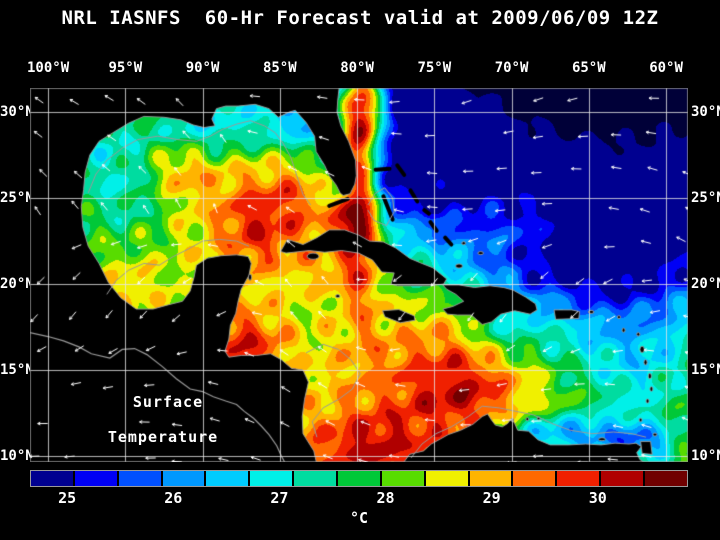 The height and width of the screenshot is (540, 720). Describe the element at coordinates (202, 68) in the screenshot. I see `longitude-tick-label: 90°W` at that location.